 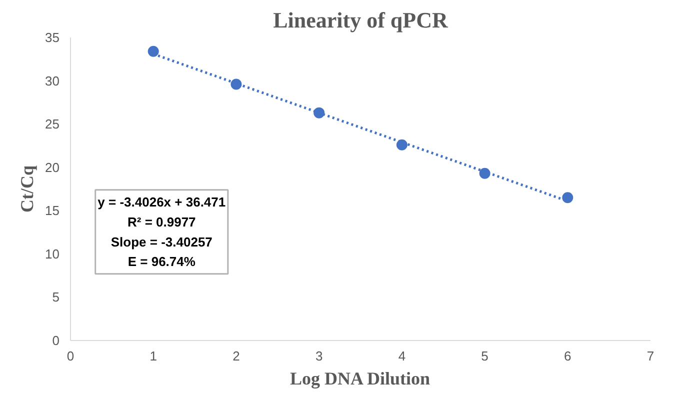 I want to click on x-axis-title: Log DNA Dilution, so click(x=360, y=378).